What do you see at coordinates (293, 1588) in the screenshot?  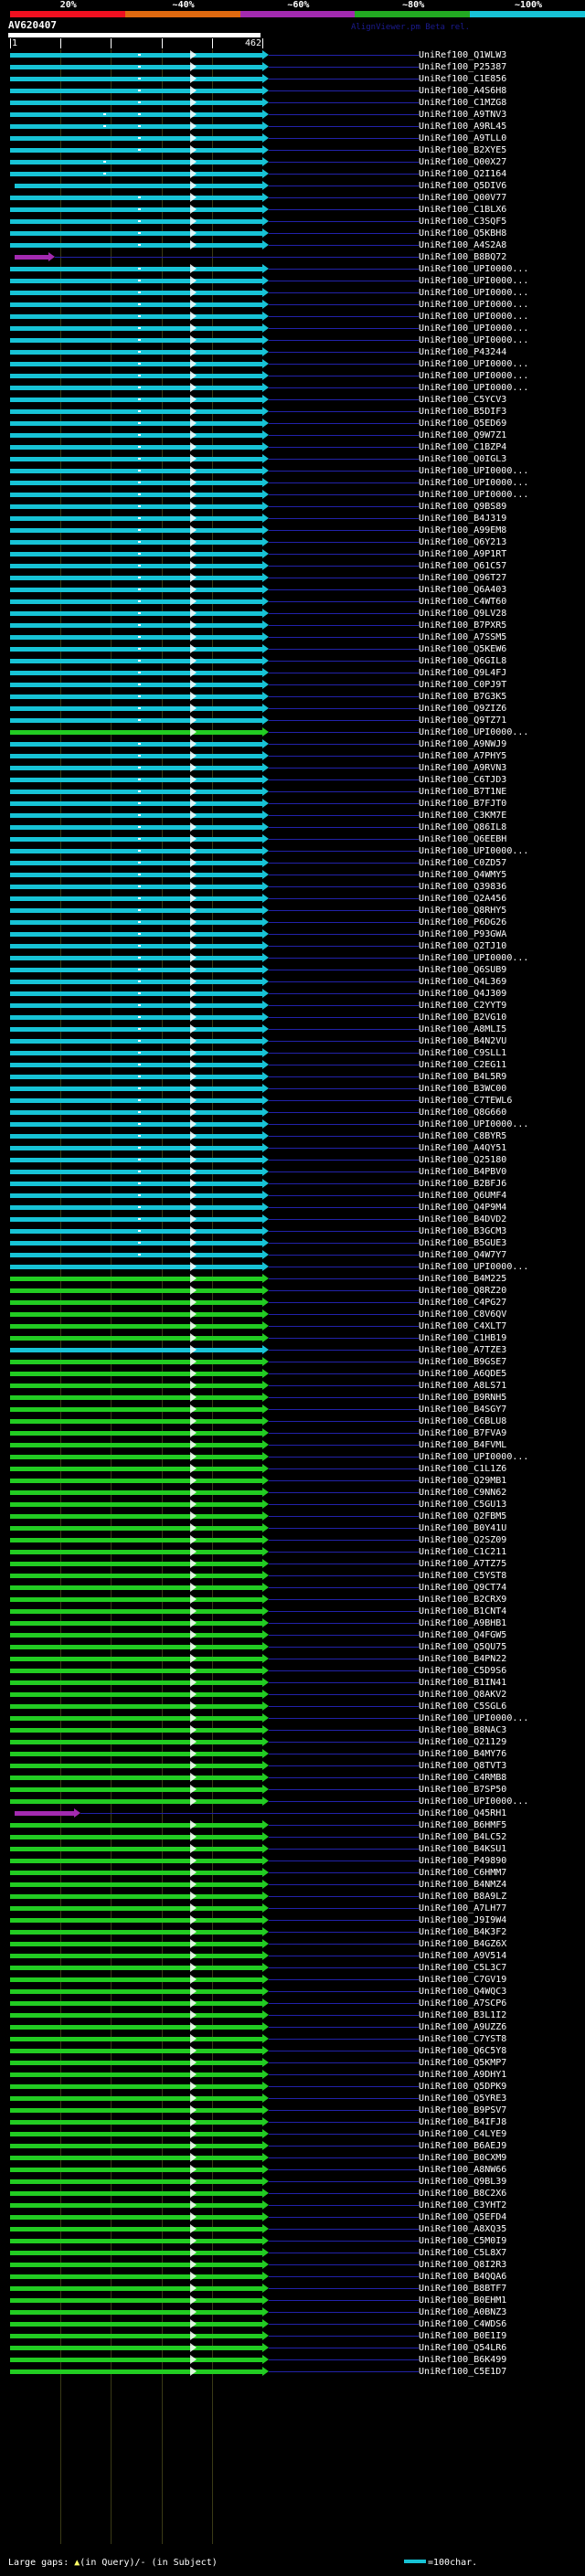 I see `alignment-row: UniRef100_Q9CT74` at bounding box center [293, 1588].